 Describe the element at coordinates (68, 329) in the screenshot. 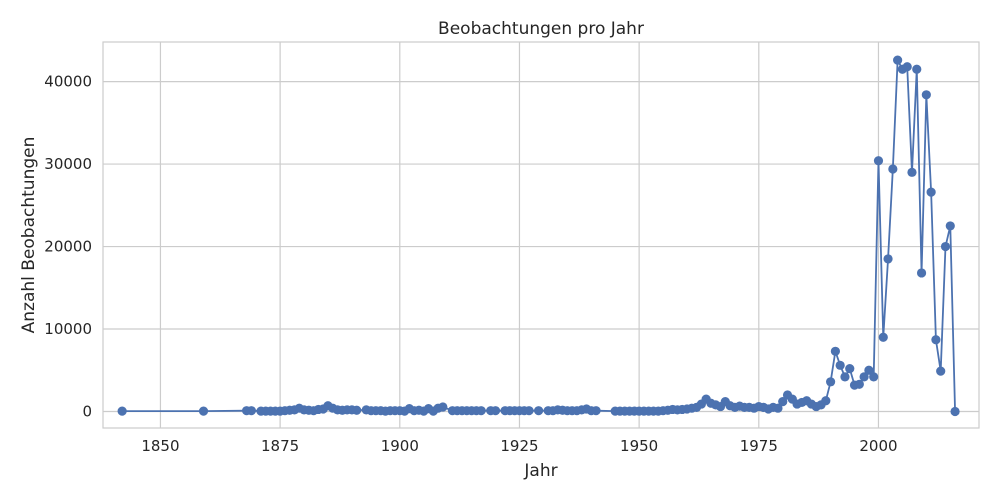

I see `y-tick-label: 10000` at that location.